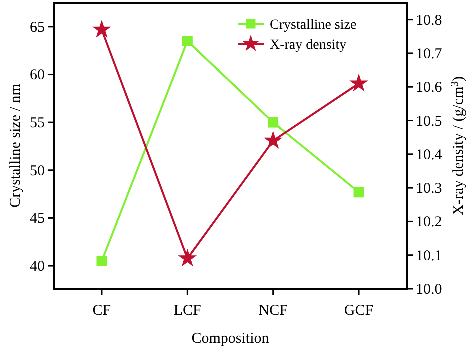 The image size is (474, 349). I want to click on legend-label: X-ray density, so click(308, 45).